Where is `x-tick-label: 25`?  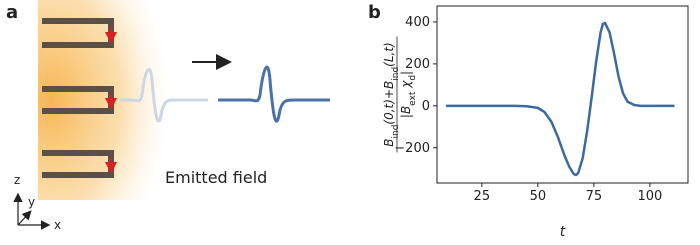
x-tick-label: 25 is located at coordinates (482, 196).